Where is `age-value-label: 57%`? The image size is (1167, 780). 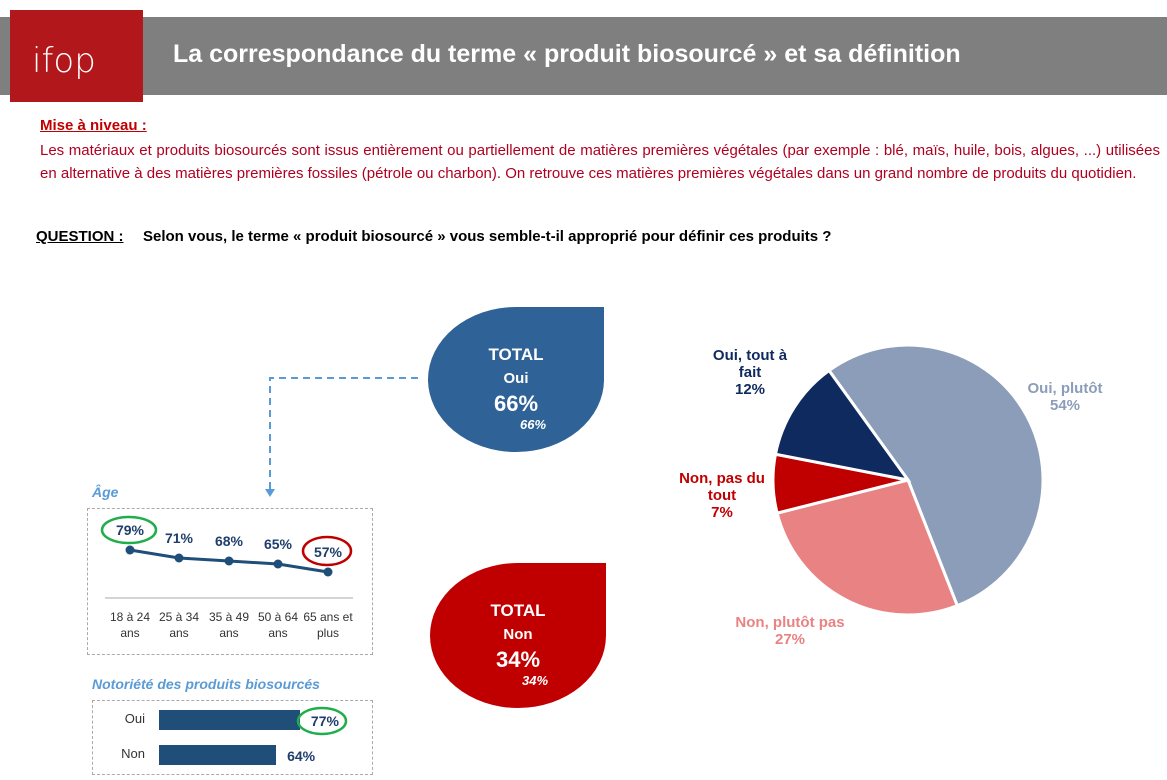
age-value-label: 57% is located at coordinates (328, 552).